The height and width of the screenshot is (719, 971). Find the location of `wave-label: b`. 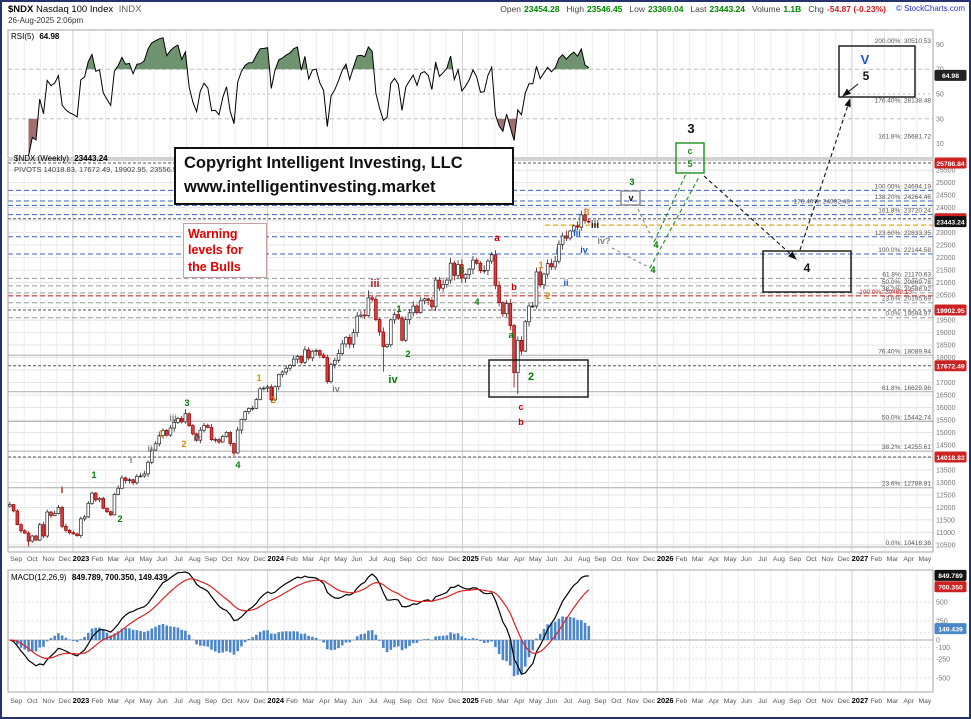

wave-label: b is located at coordinates (514, 287).